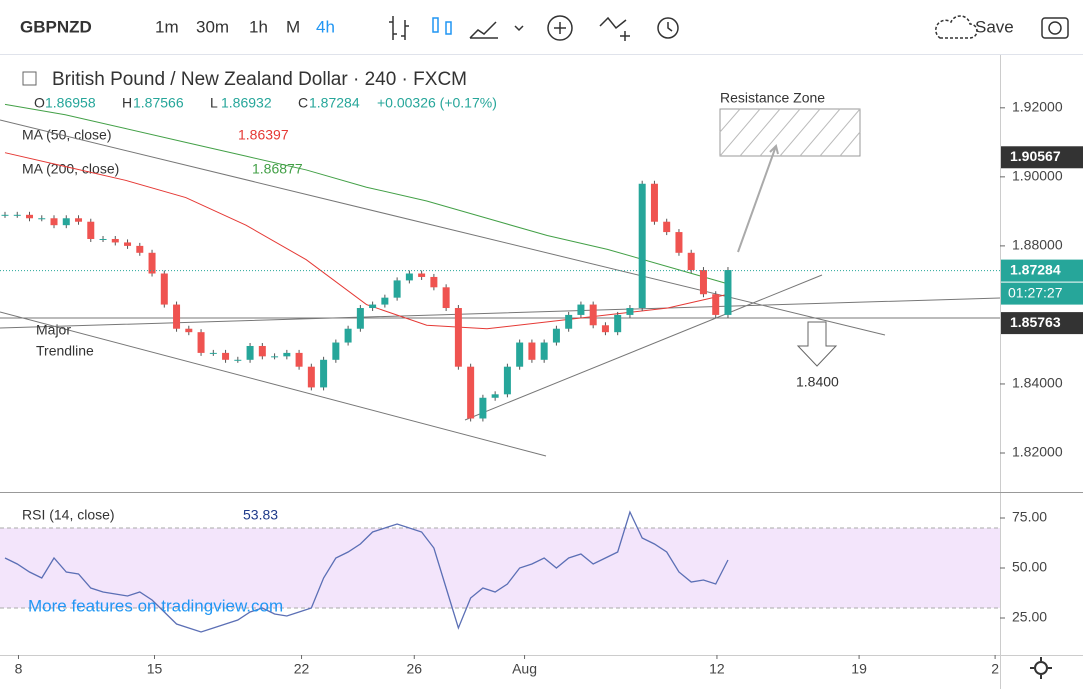 The image size is (1083, 694). I want to click on rsi-tick-label: 75.00, so click(1029, 517).